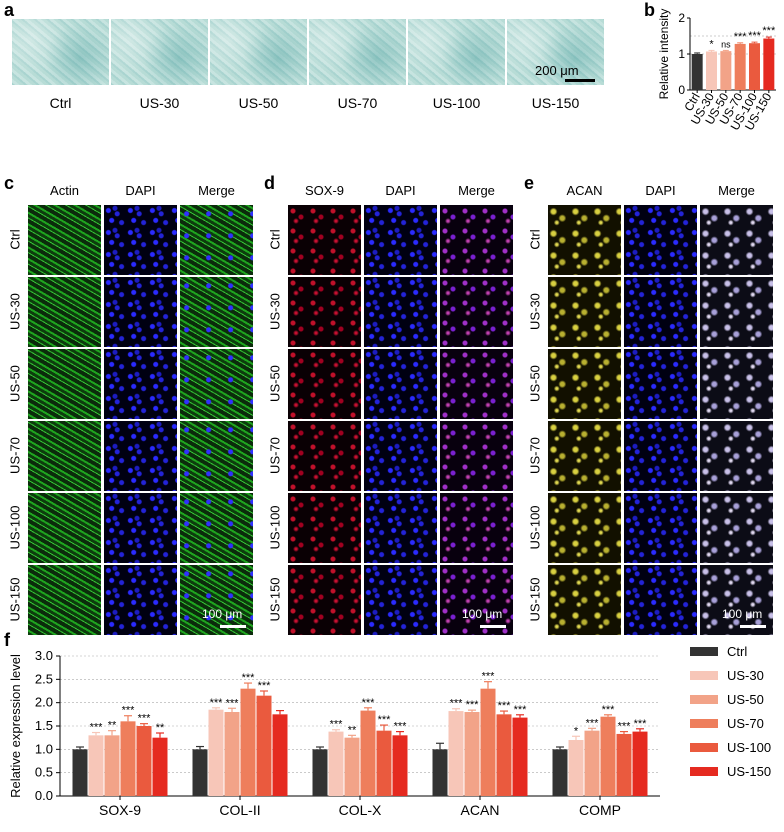  I want to click on y-tick-label: 1.0, so click(44, 748).